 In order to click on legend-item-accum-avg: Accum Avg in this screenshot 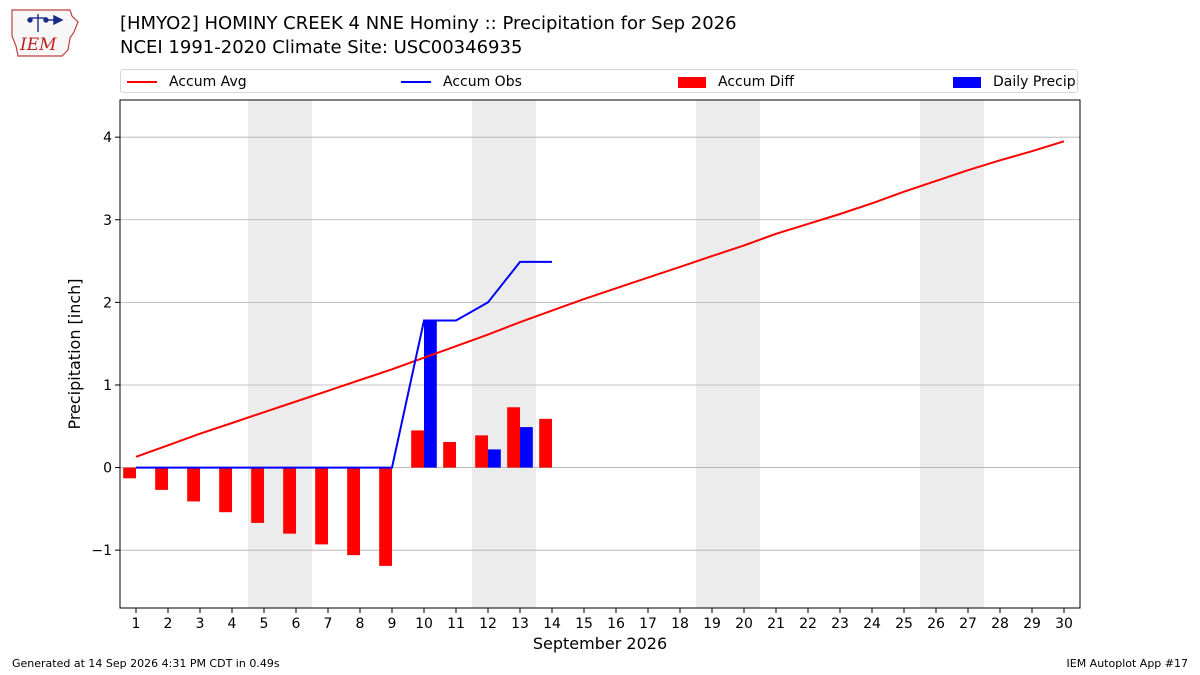, I will do `click(187, 82)`.